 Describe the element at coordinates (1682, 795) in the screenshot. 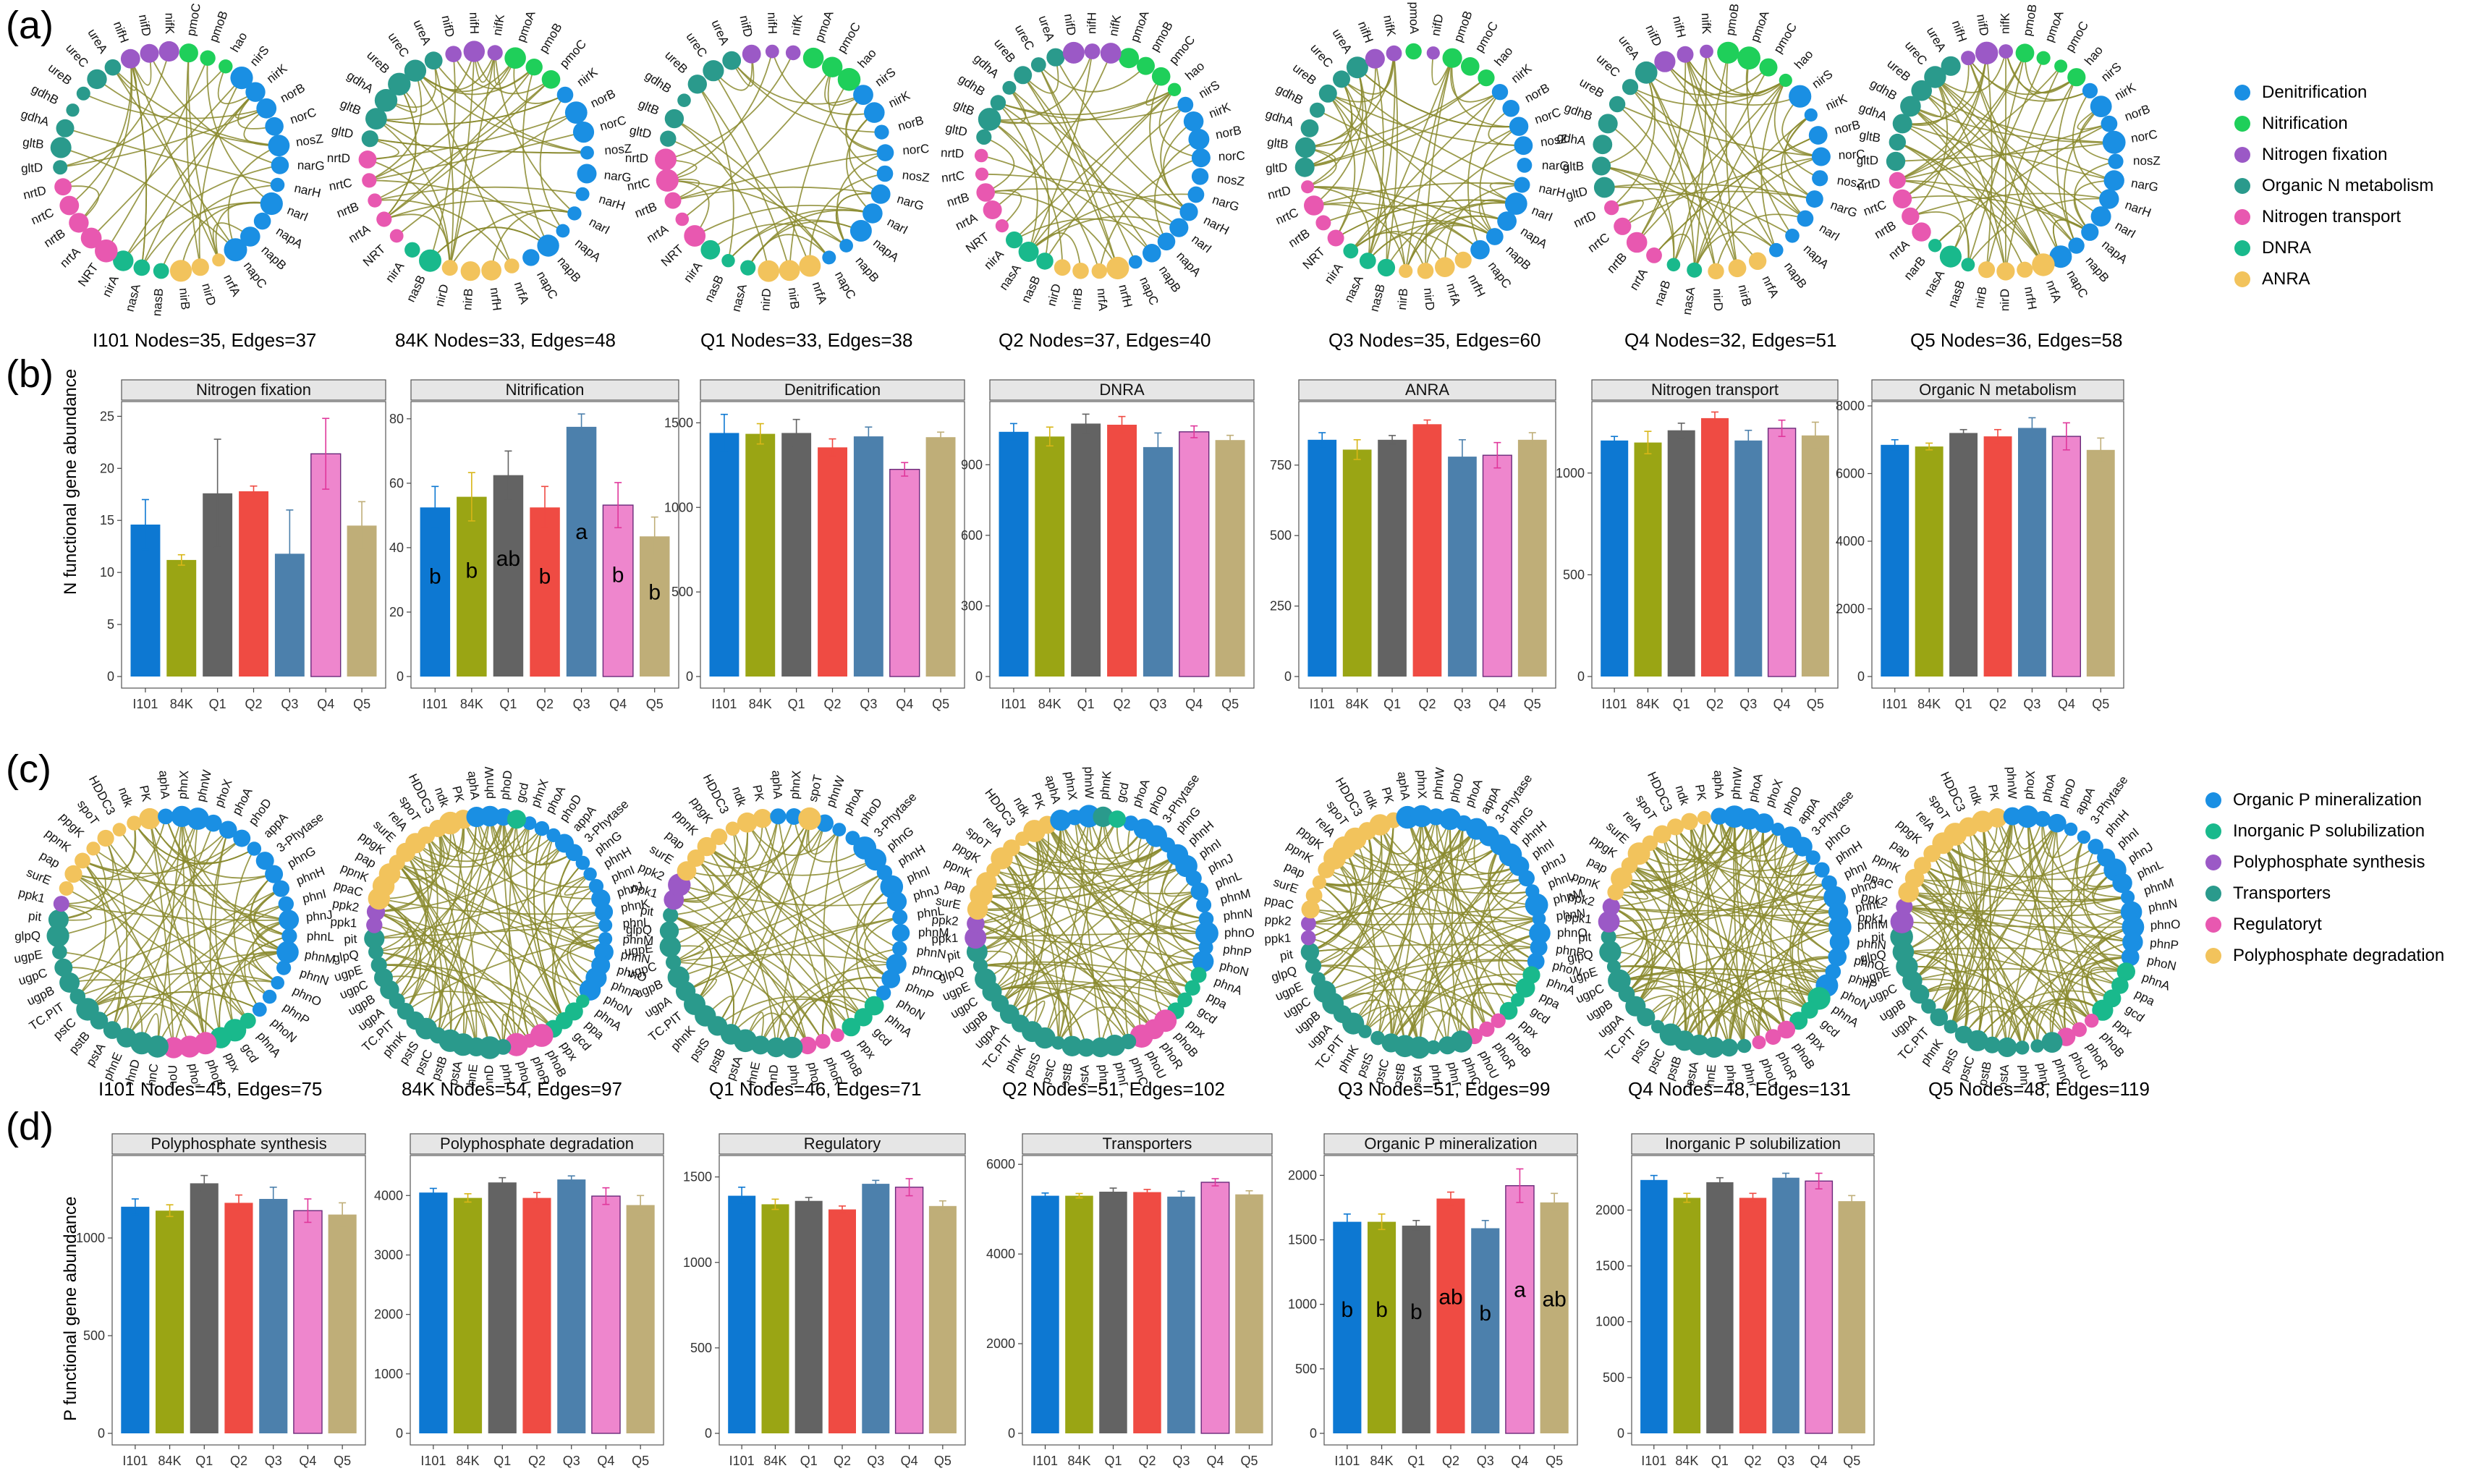

I see `network-node-label: ndk` at that location.